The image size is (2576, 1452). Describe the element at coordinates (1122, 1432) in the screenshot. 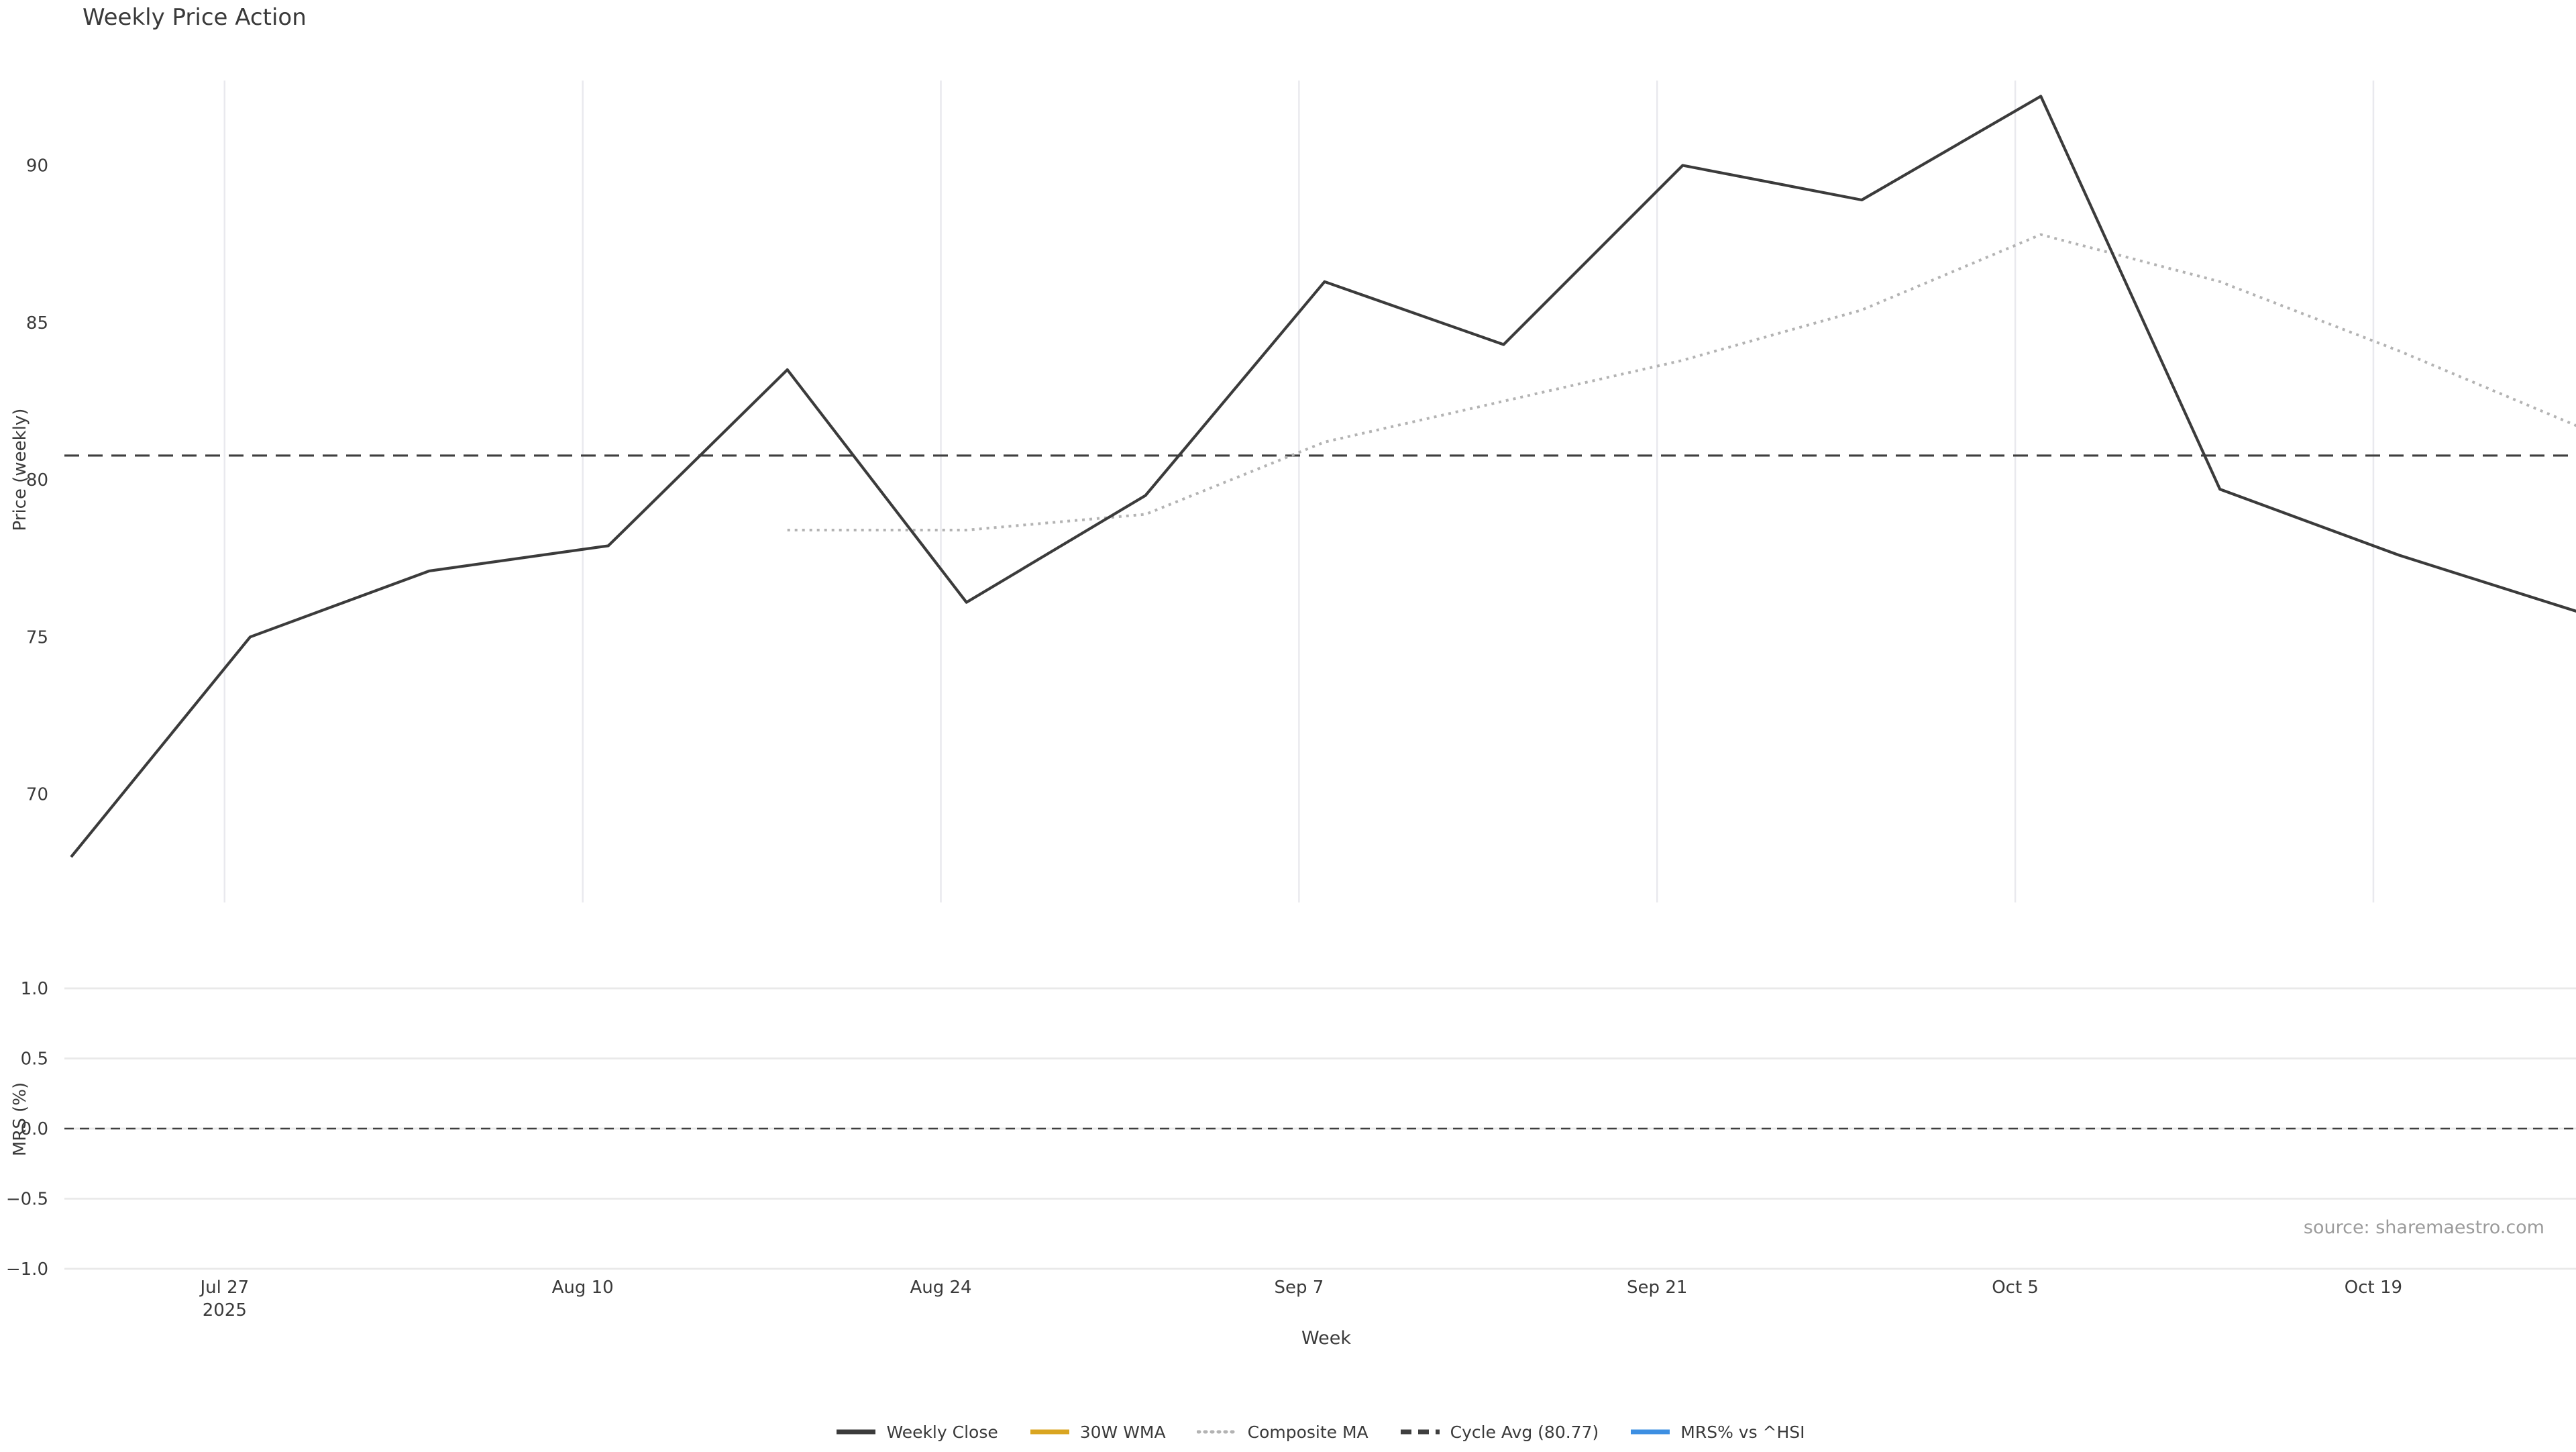

I see `legend-label: 30W WMA` at that location.